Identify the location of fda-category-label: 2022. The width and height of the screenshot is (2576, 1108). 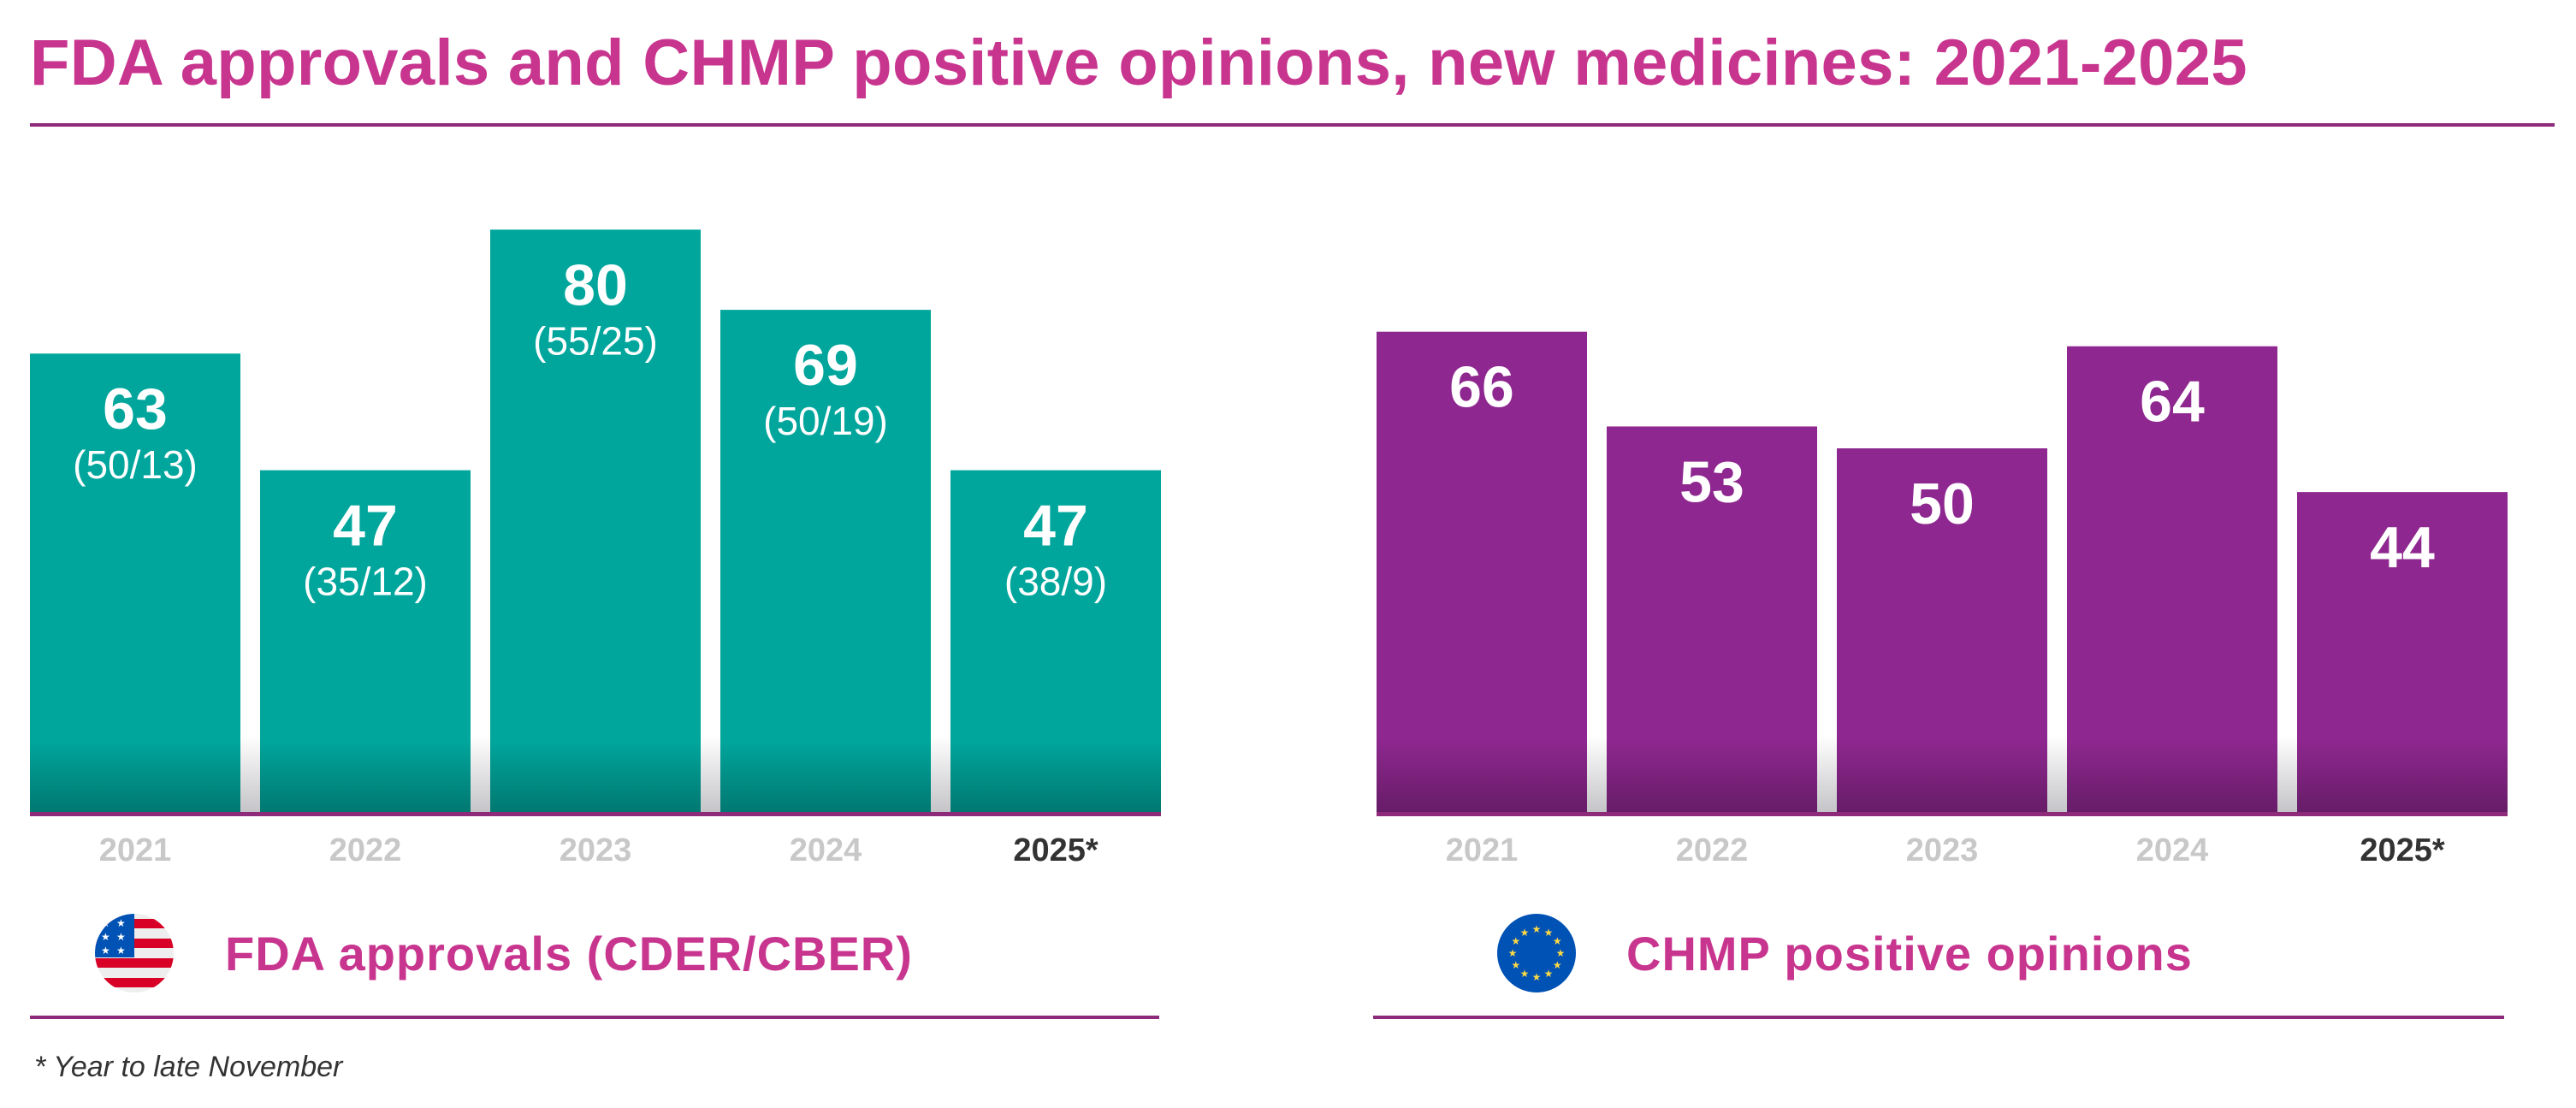
(365, 850).